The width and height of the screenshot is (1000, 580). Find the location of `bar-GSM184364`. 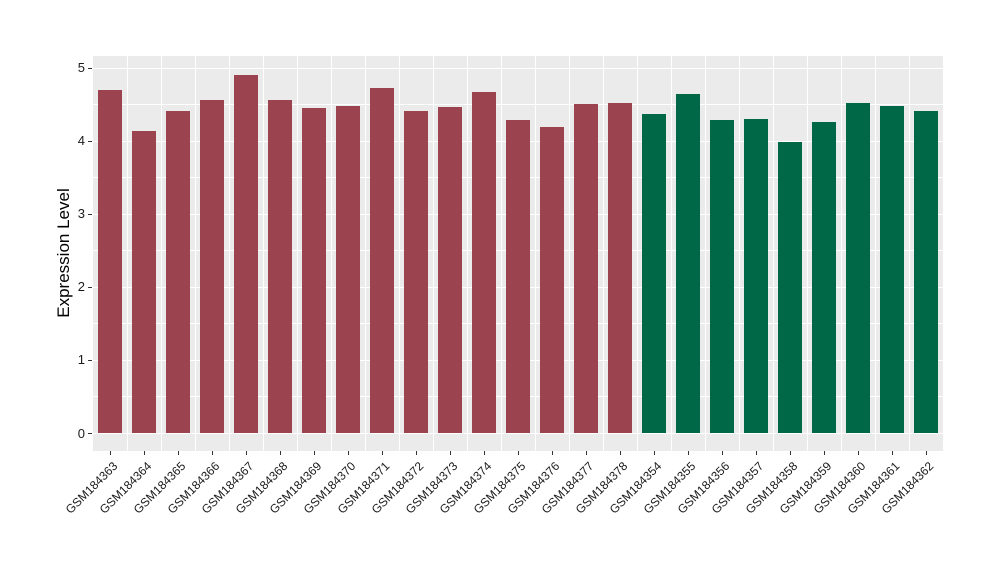

bar-GSM184364 is located at coordinates (144, 282).